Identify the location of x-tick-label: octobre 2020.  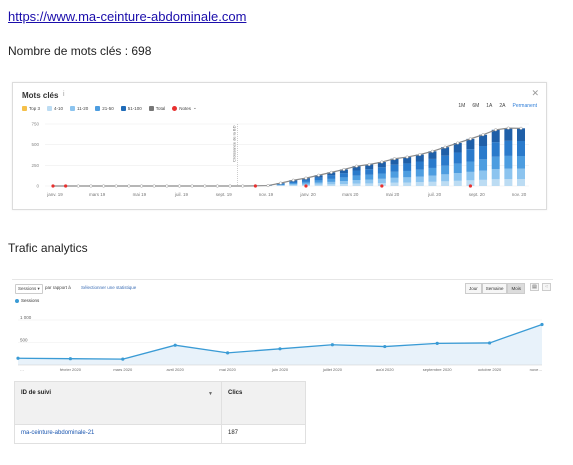
(490, 369).